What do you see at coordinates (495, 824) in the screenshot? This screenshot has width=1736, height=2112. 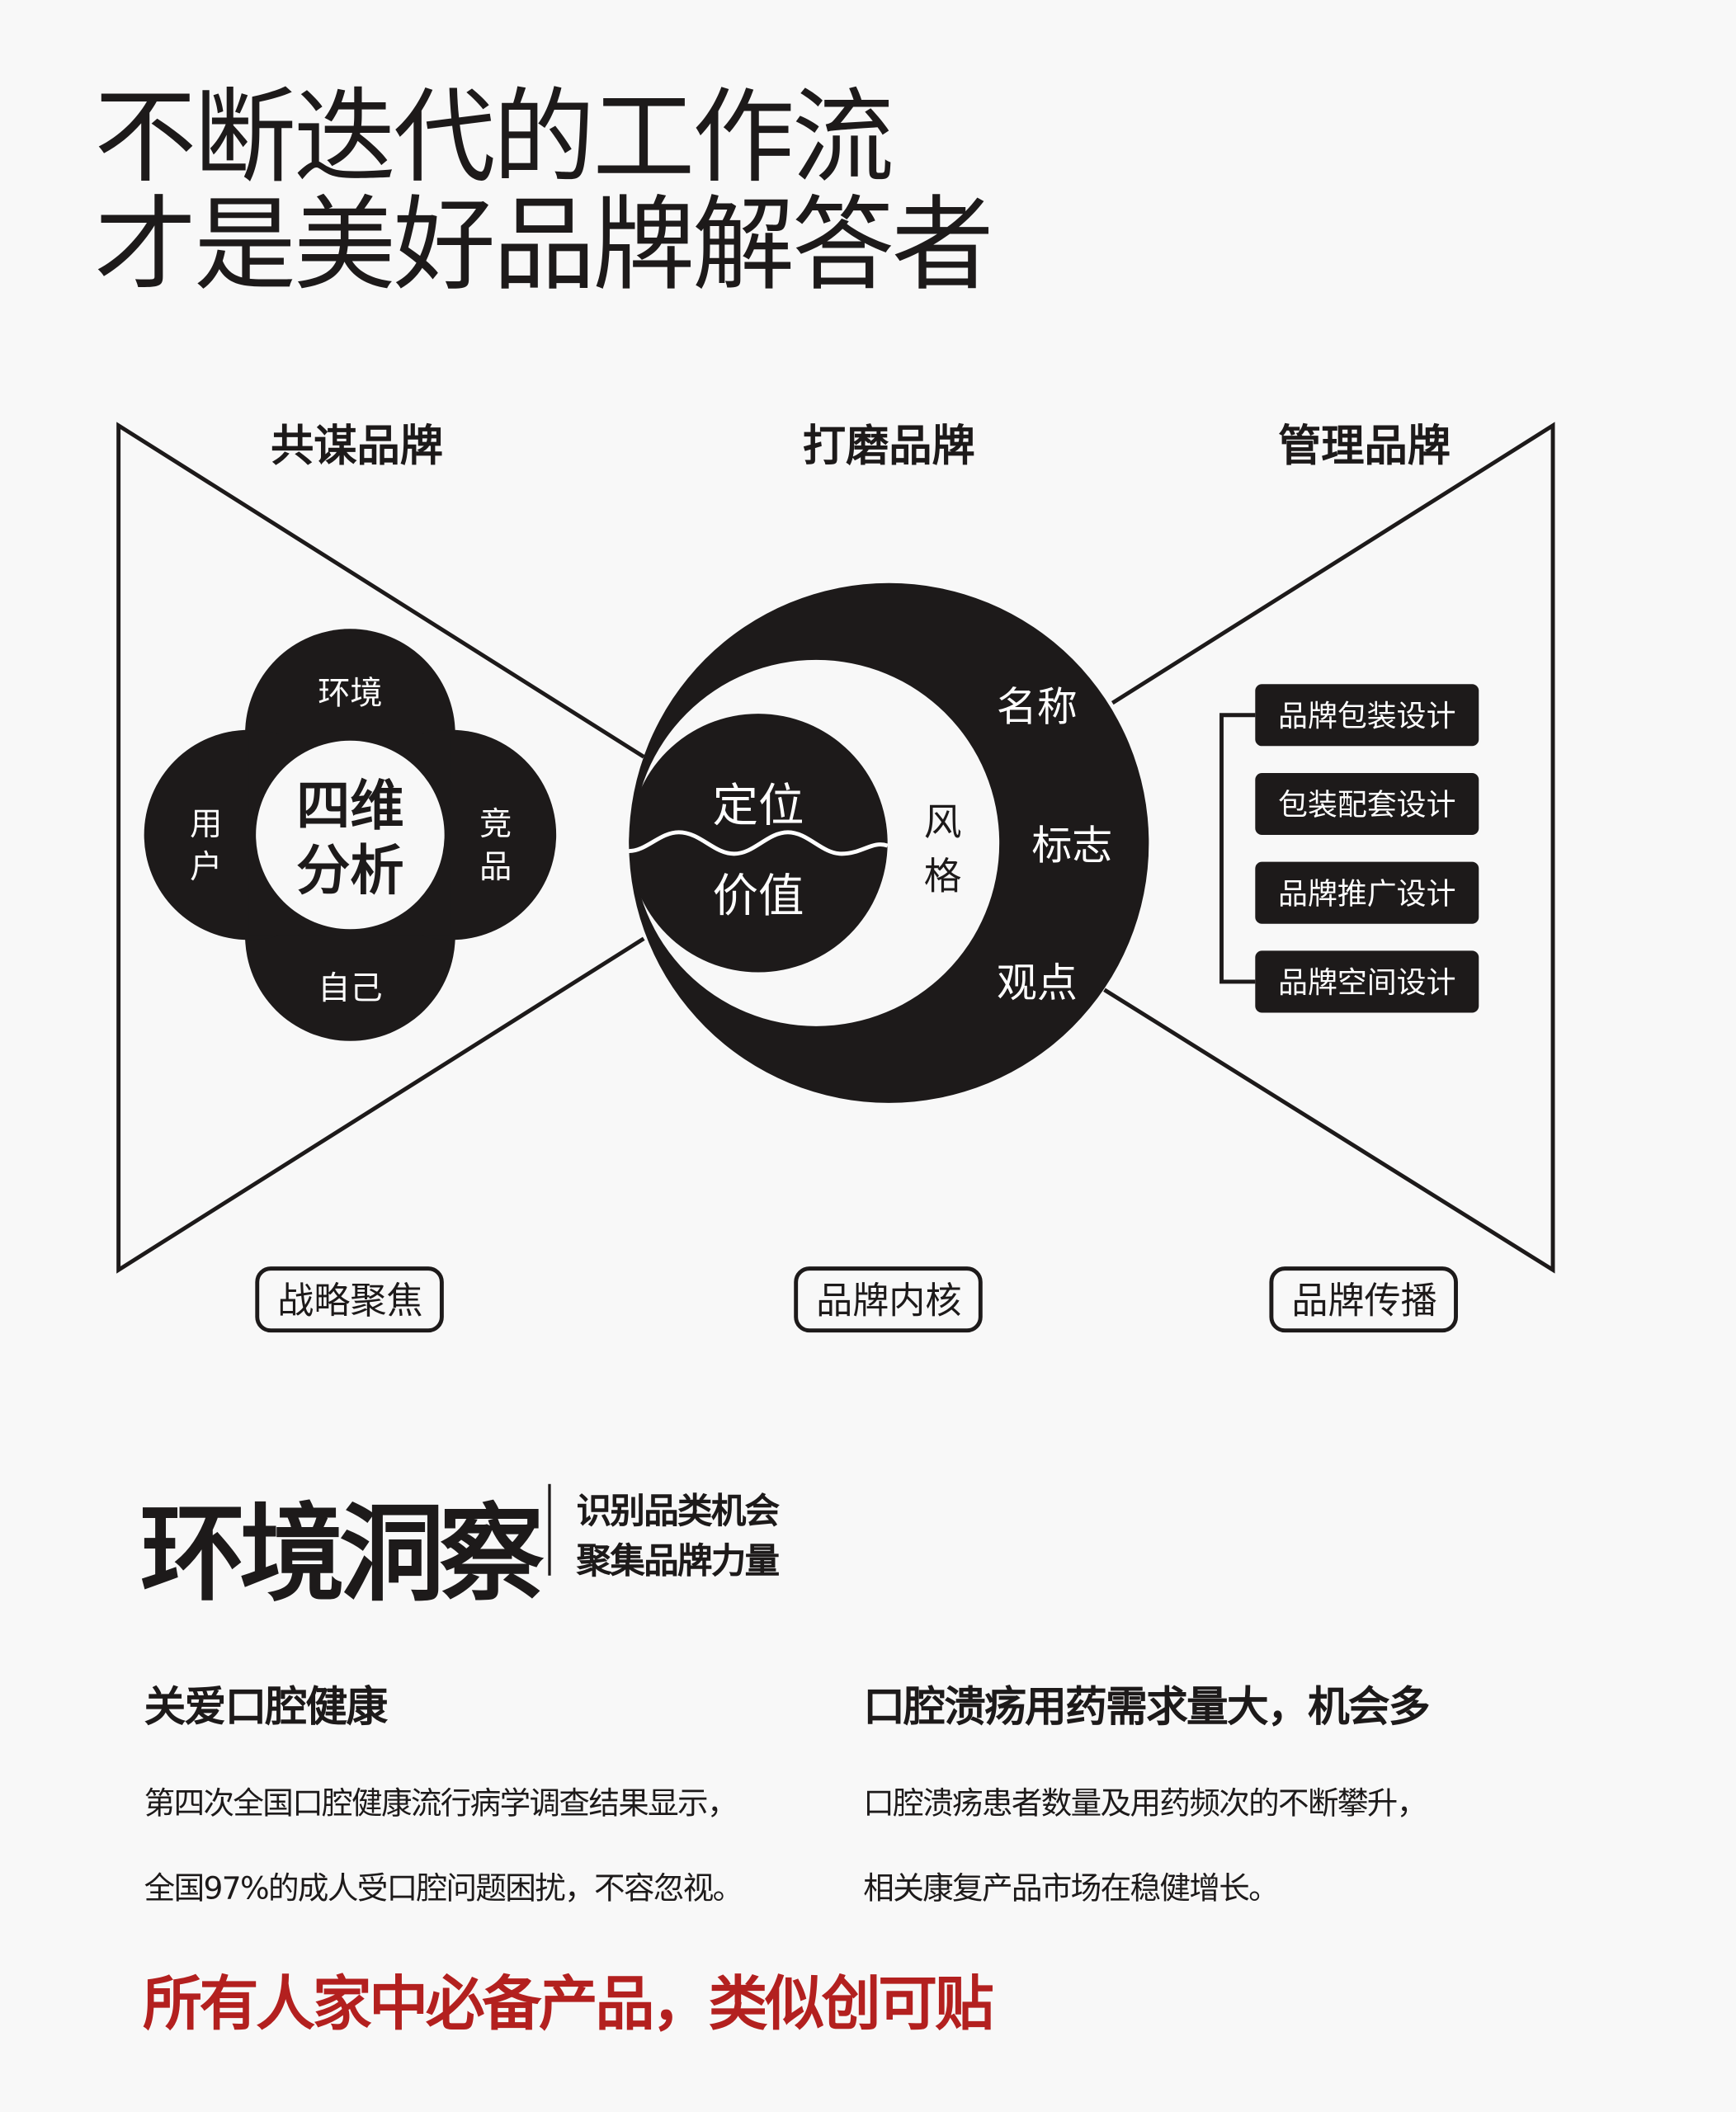 I see `clover-right-1: 竞` at bounding box center [495, 824].